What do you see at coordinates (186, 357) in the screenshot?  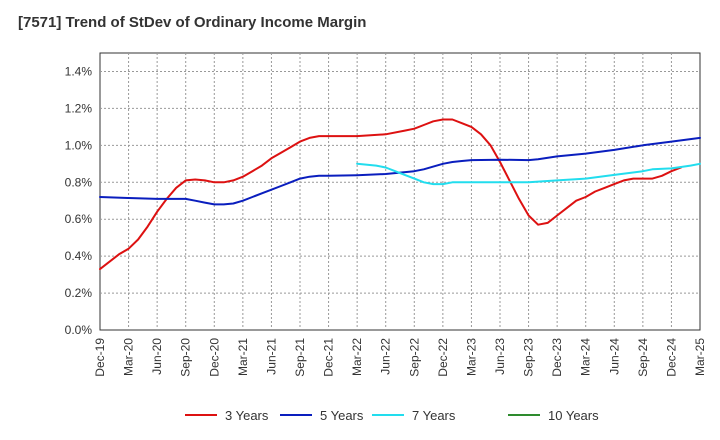 I see `x-tick-label: Sep-20` at bounding box center [186, 357].